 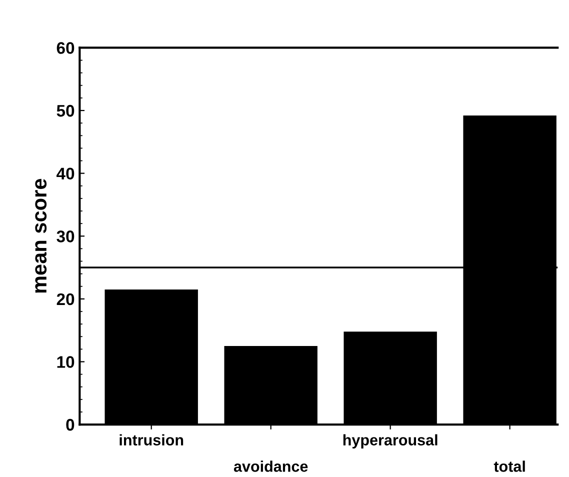 I want to click on x-tick-label: avoidance, so click(x=271, y=466).